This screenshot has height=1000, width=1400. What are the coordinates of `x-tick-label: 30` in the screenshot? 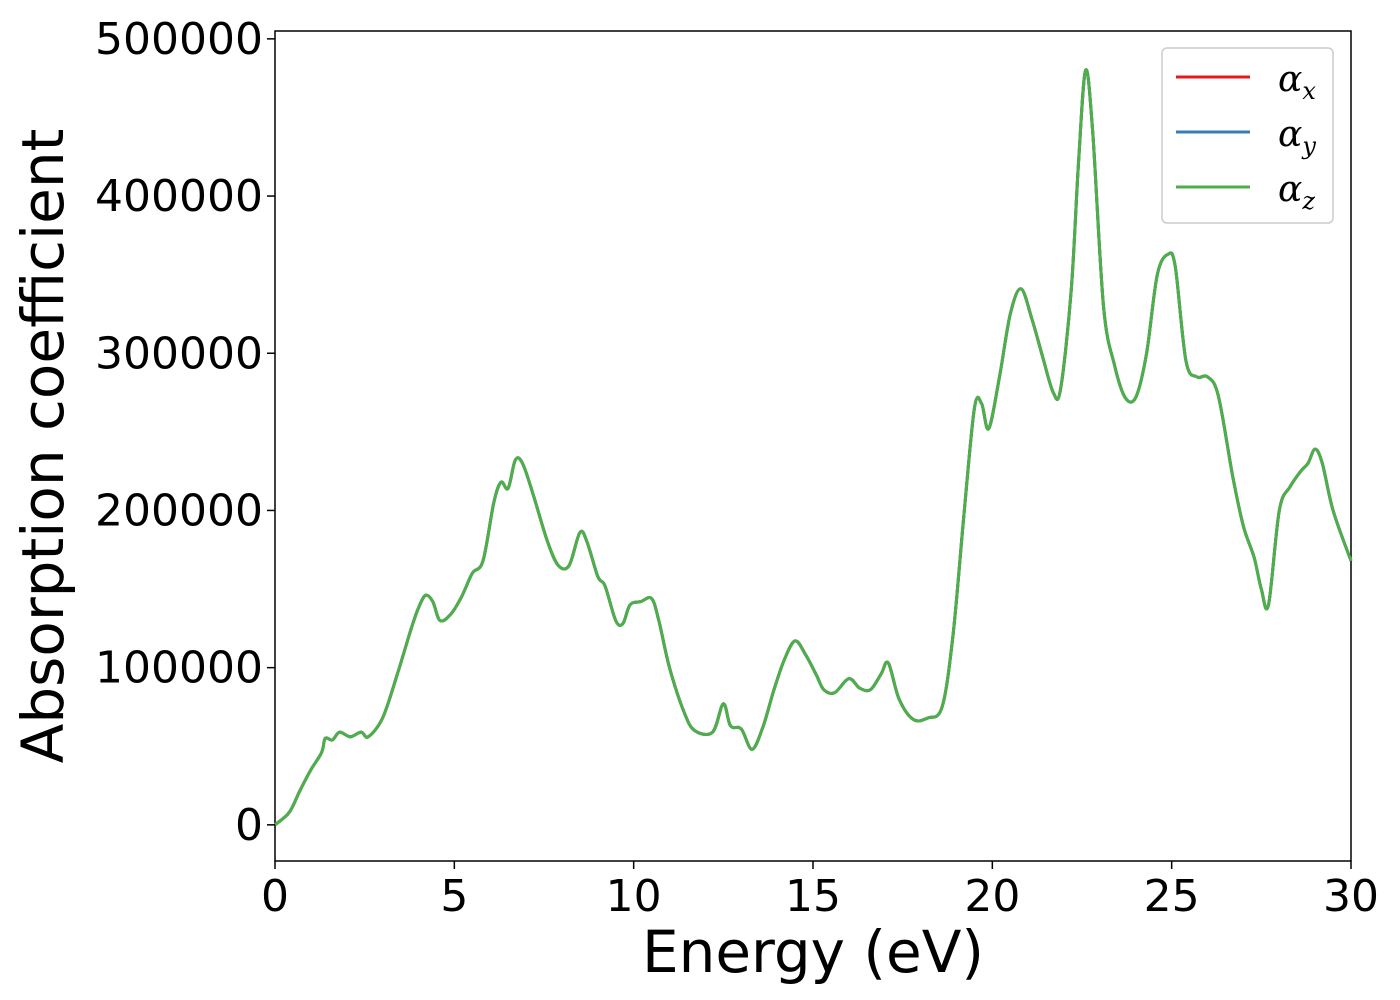 It's located at (1351, 896).